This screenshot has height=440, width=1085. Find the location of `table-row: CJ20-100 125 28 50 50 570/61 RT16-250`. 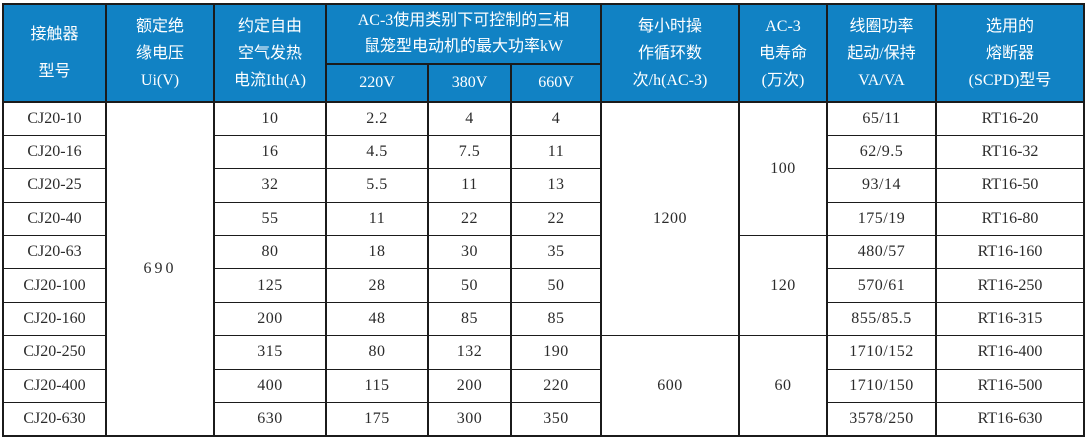

table-row: CJ20-100 125 28 50 50 570/61 RT16-250 is located at coordinates (543, 285).